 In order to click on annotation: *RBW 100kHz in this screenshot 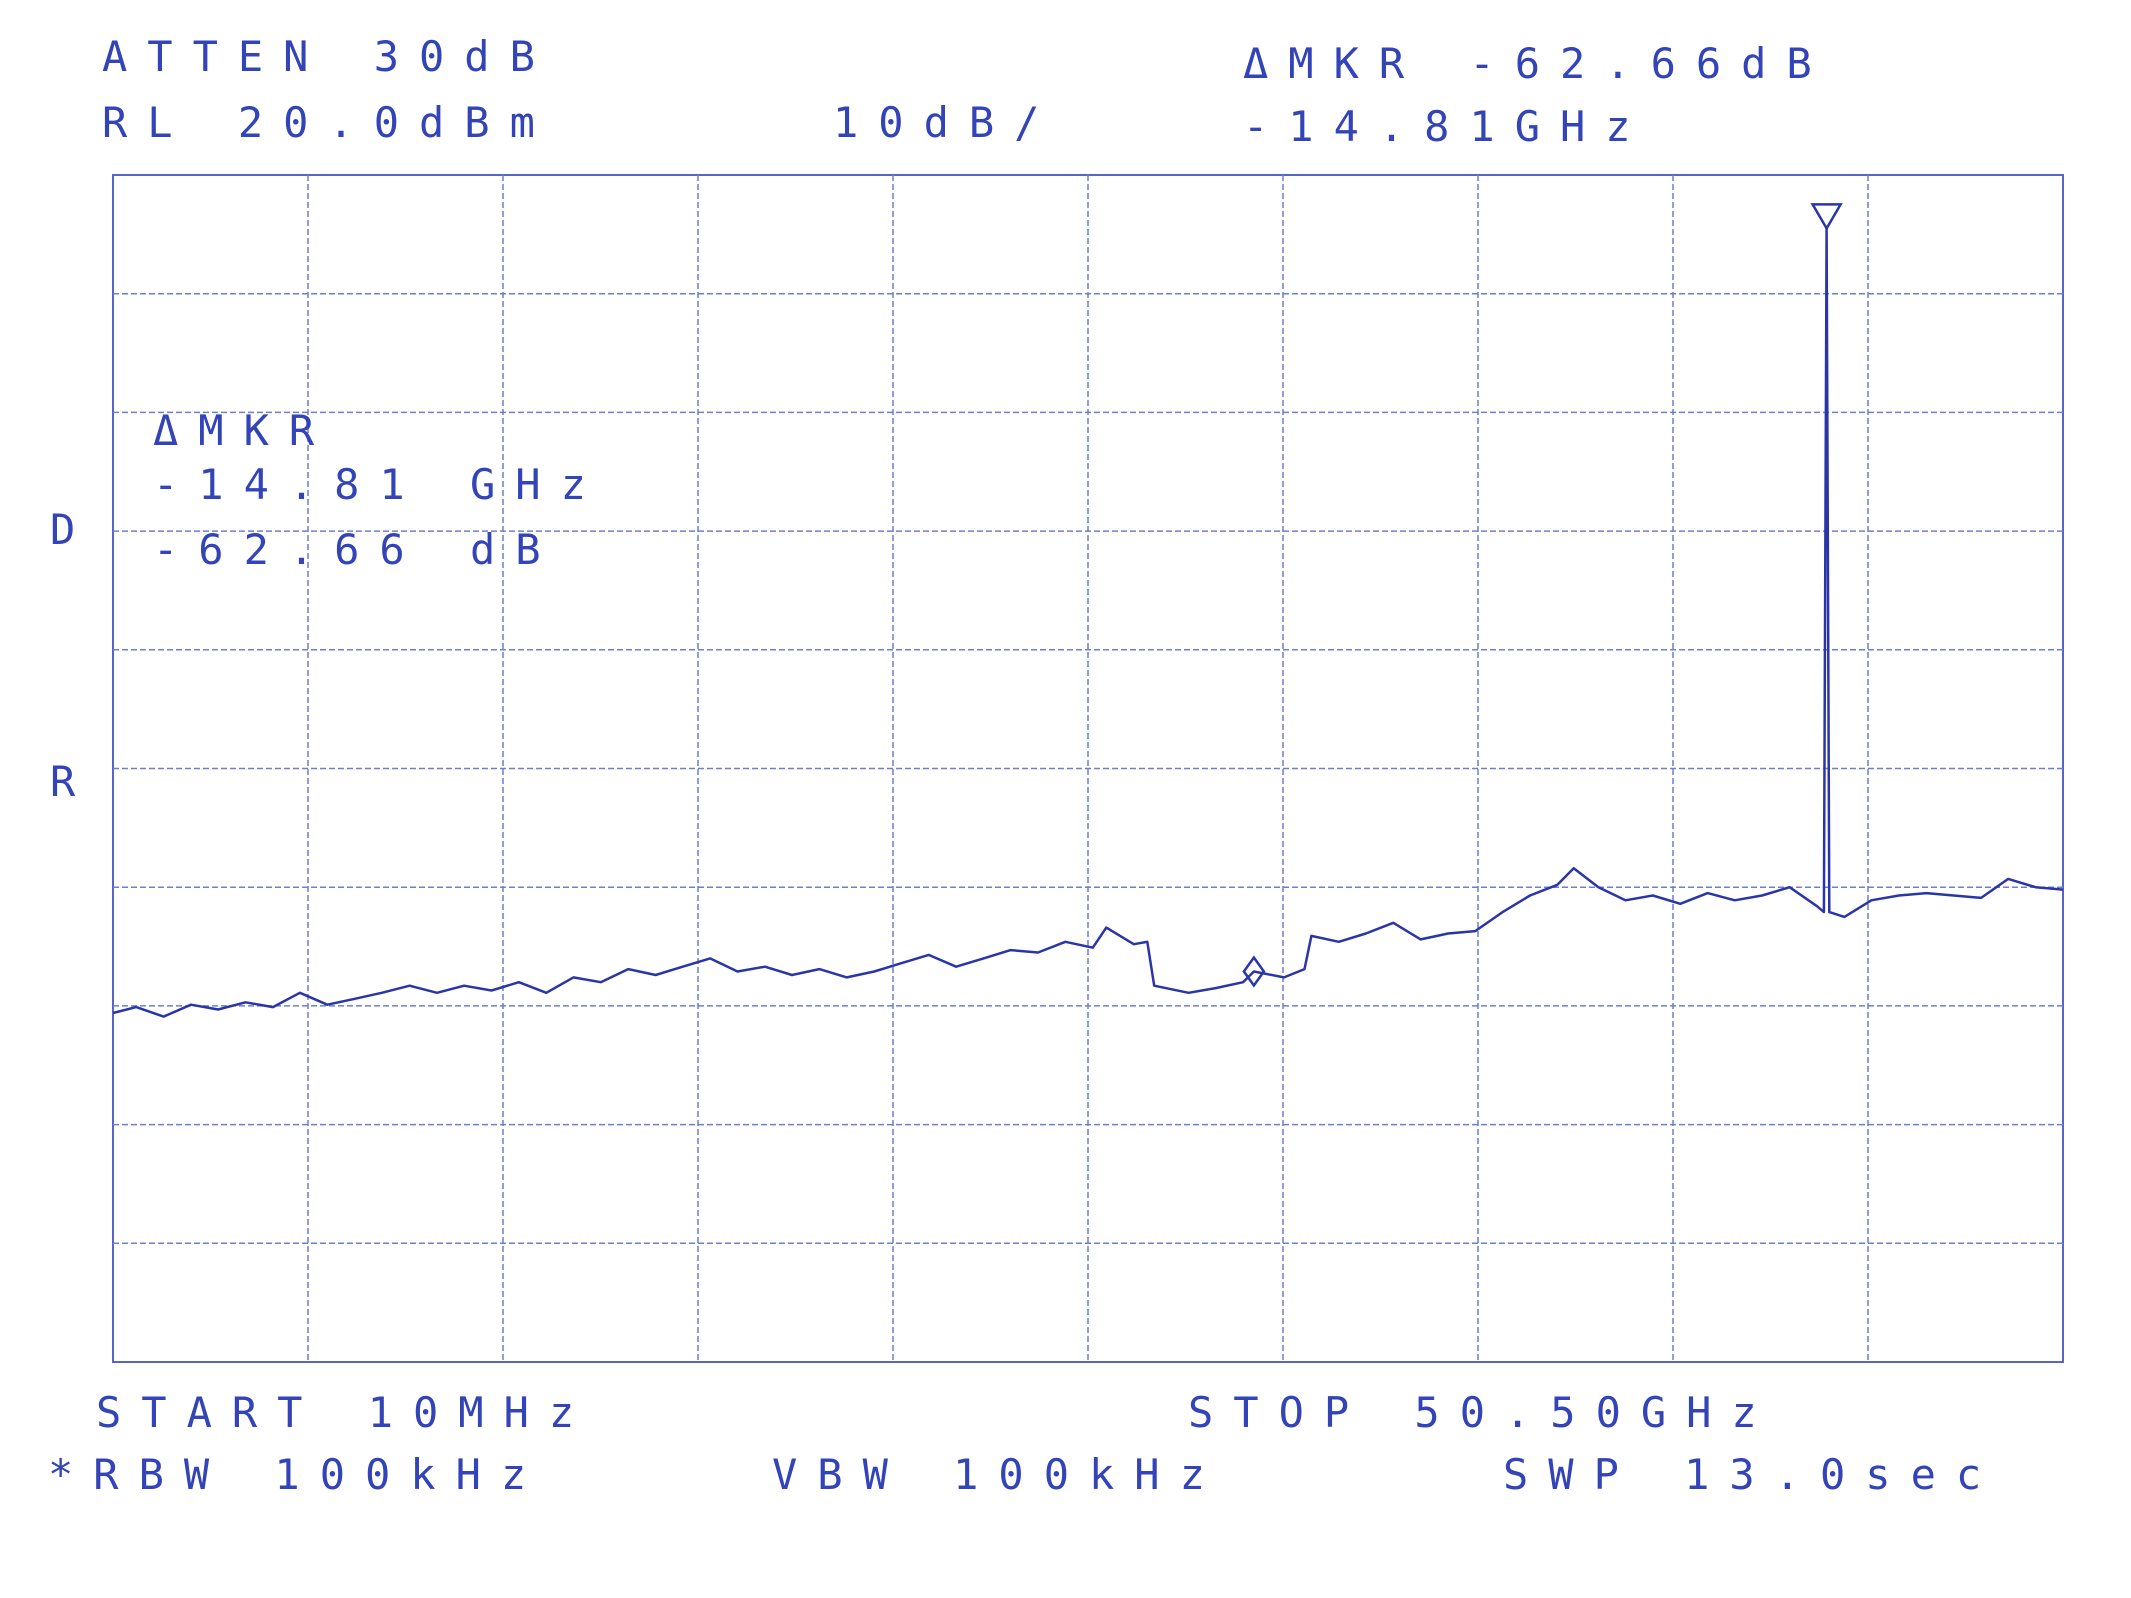, I will do `click(297, 1474)`.